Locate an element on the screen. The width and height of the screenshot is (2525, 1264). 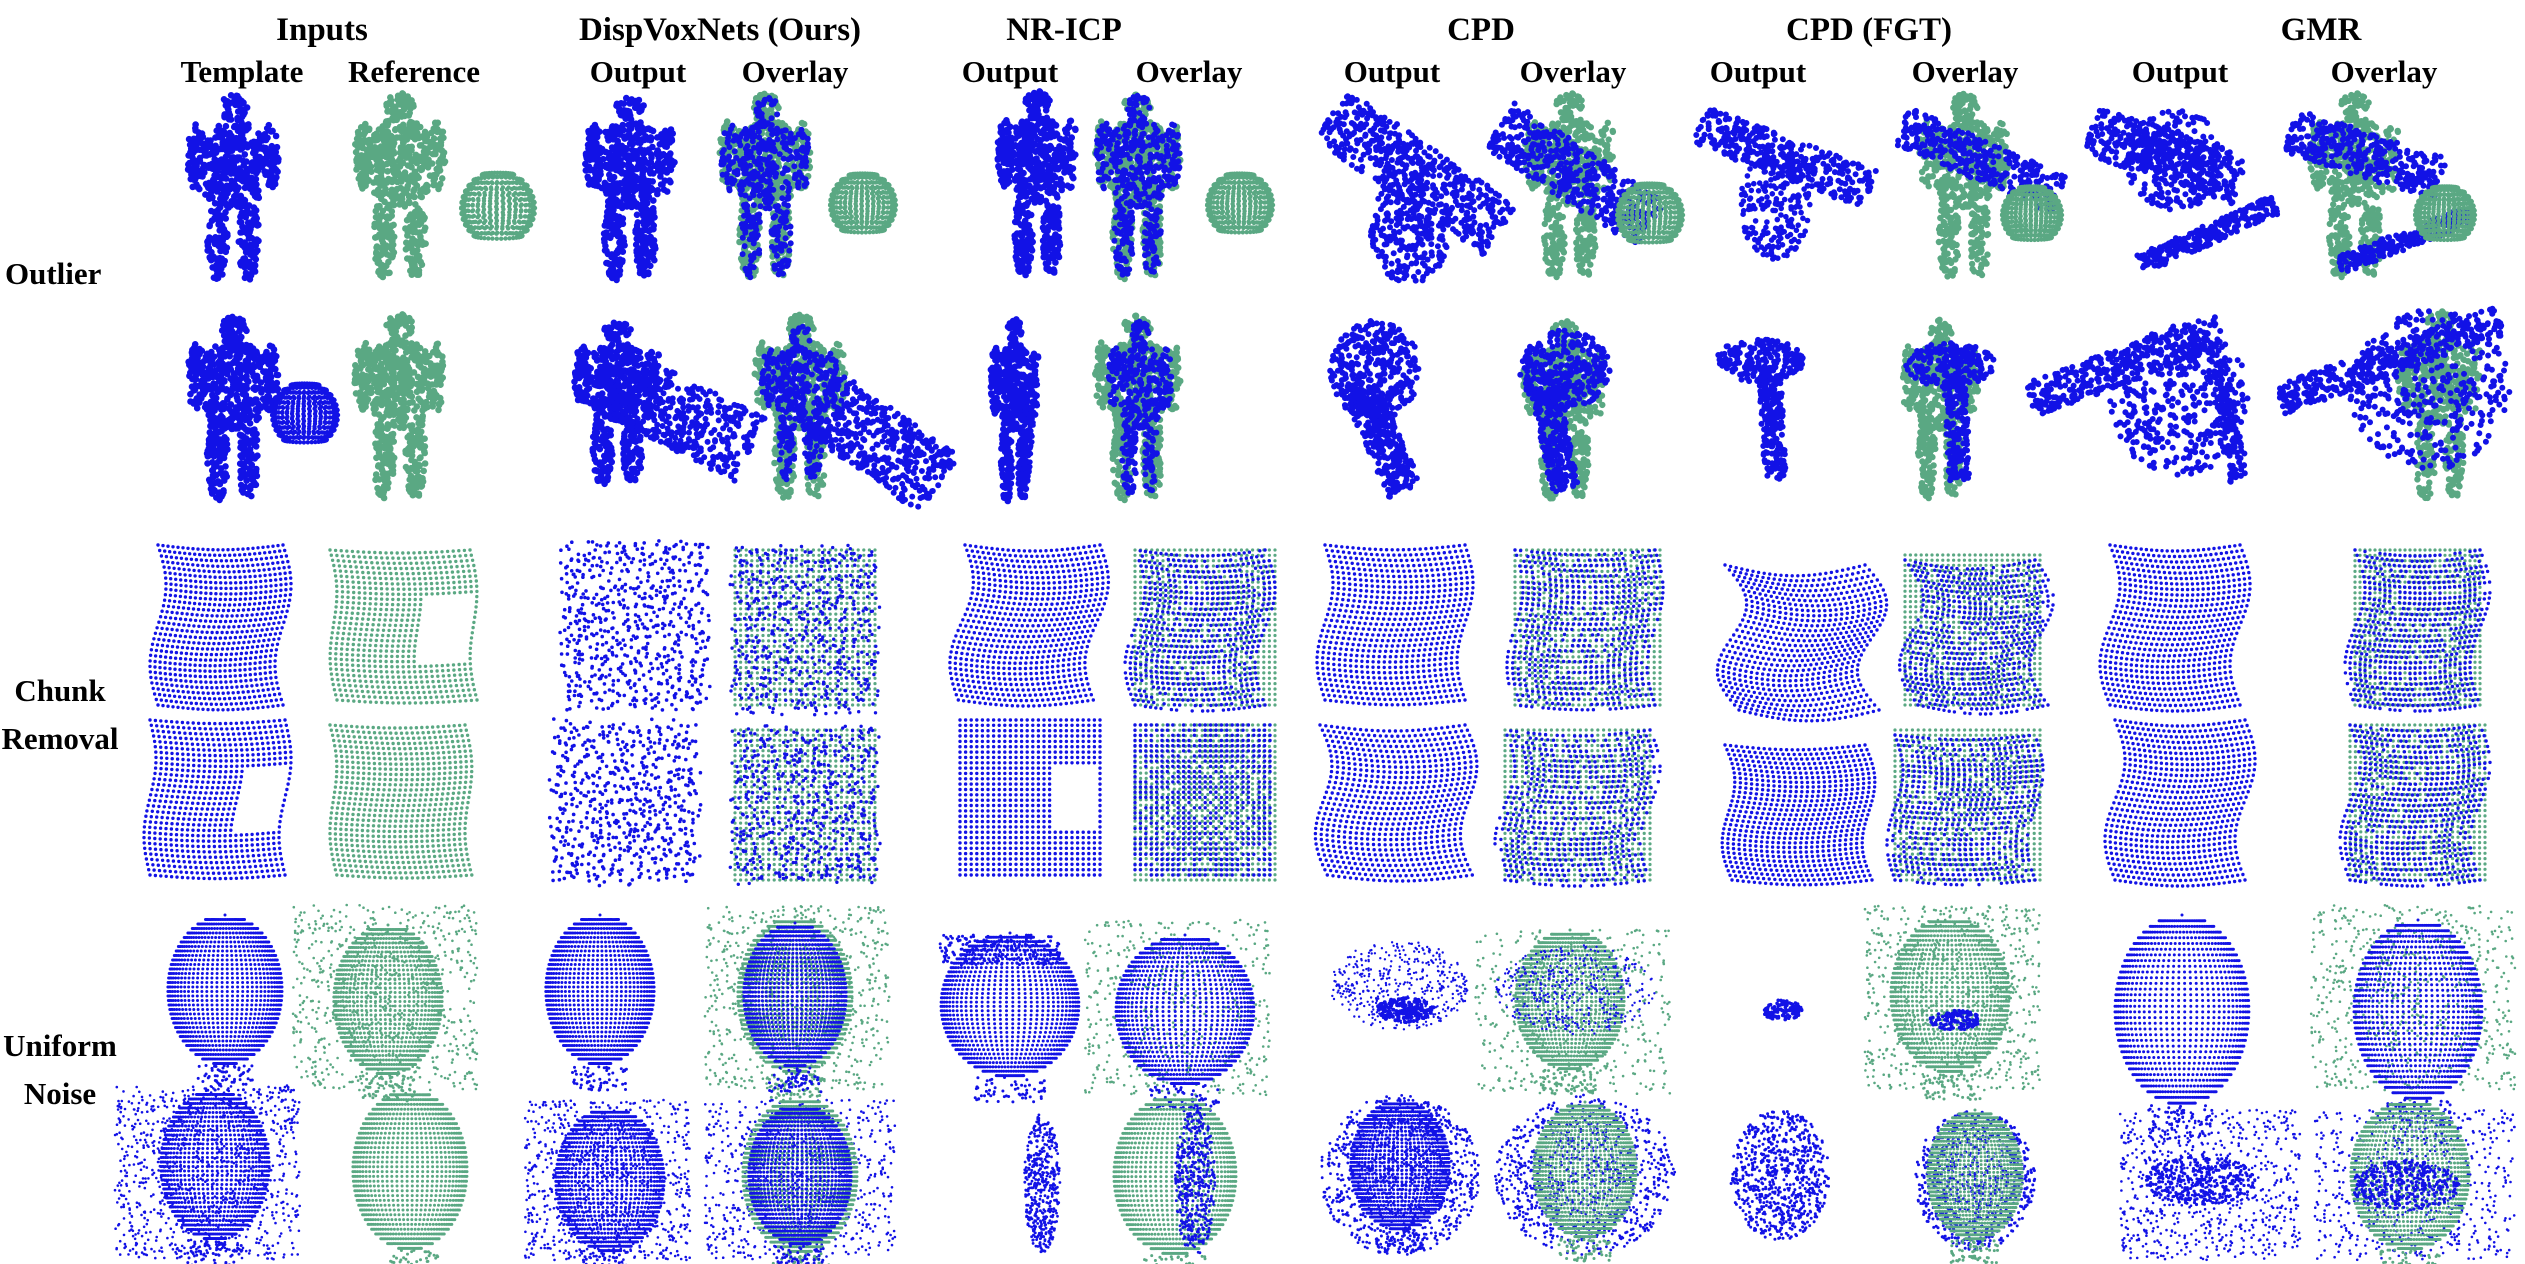
panel-outlier1-nricp-overlay is located at coordinates (1184, 187).